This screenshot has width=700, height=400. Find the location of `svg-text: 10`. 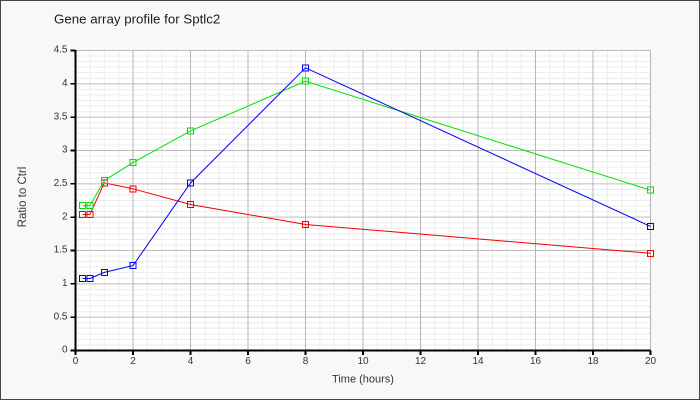

svg-text: 10 is located at coordinates (363, 361).